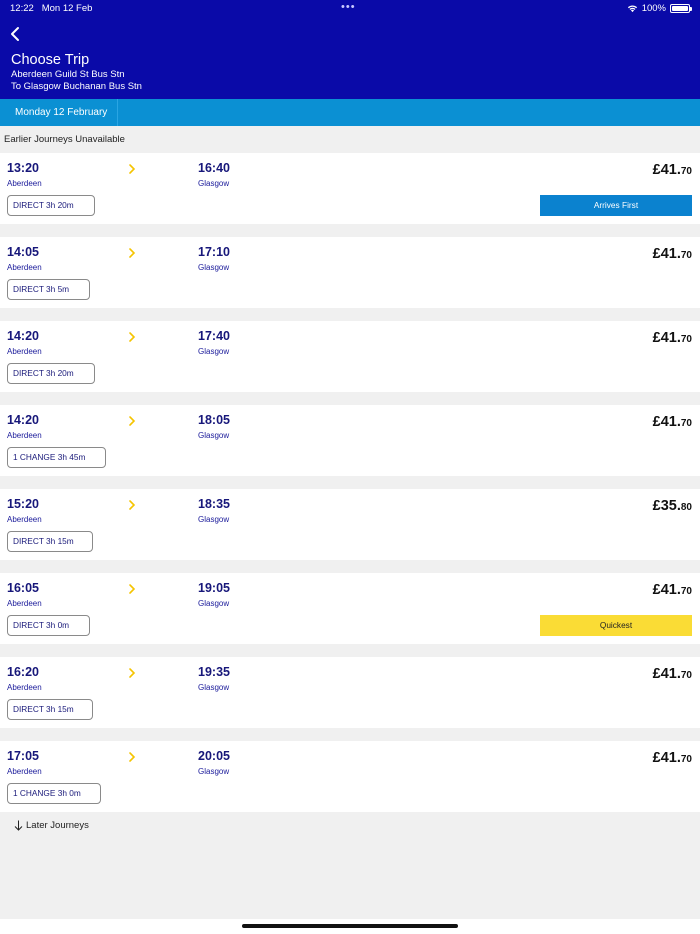  I want to click on battery-icon, so click(681, 8).